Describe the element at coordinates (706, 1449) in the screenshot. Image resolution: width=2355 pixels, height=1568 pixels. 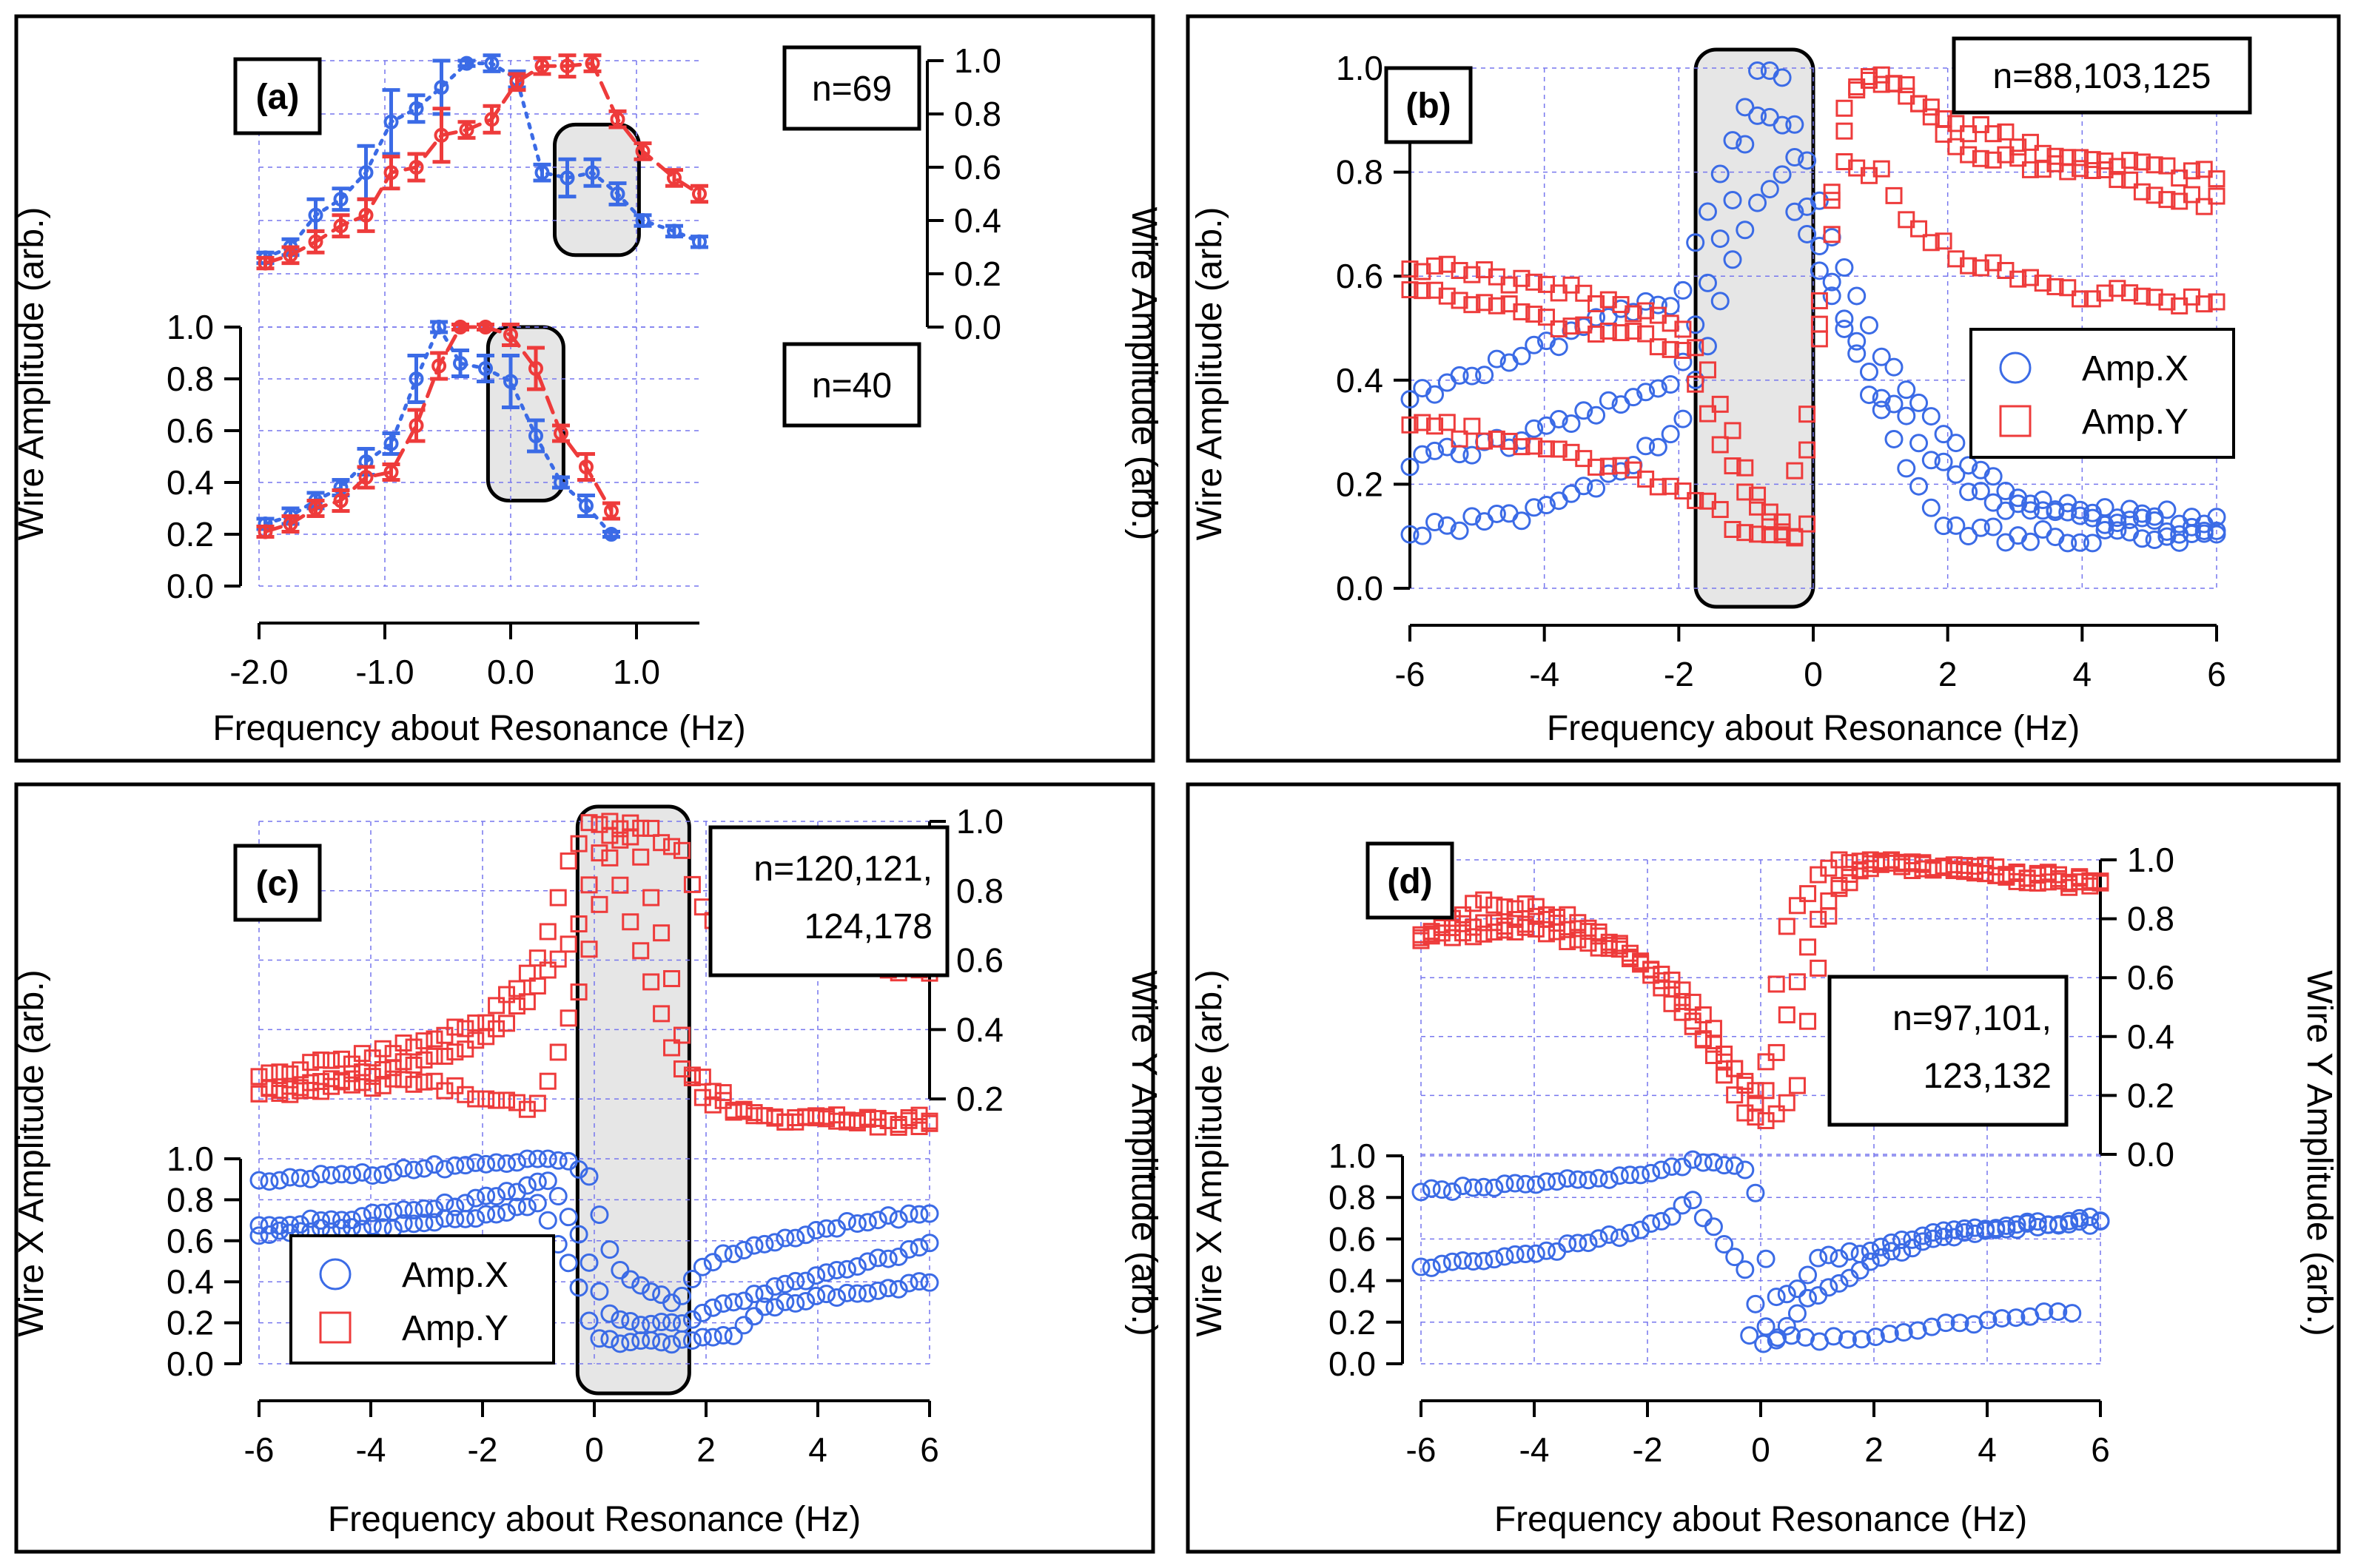
I see `x-tick-label: 2` at that location.